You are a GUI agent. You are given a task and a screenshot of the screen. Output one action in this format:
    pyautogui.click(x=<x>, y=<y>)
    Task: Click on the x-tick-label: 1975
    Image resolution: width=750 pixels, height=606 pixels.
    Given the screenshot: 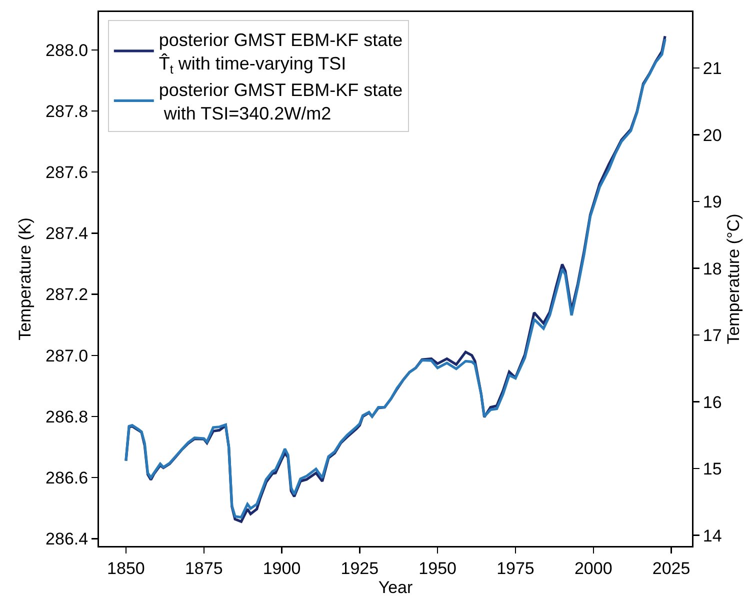 What is the action you would take?
    pyautogui.click(x=515, y=568)
    